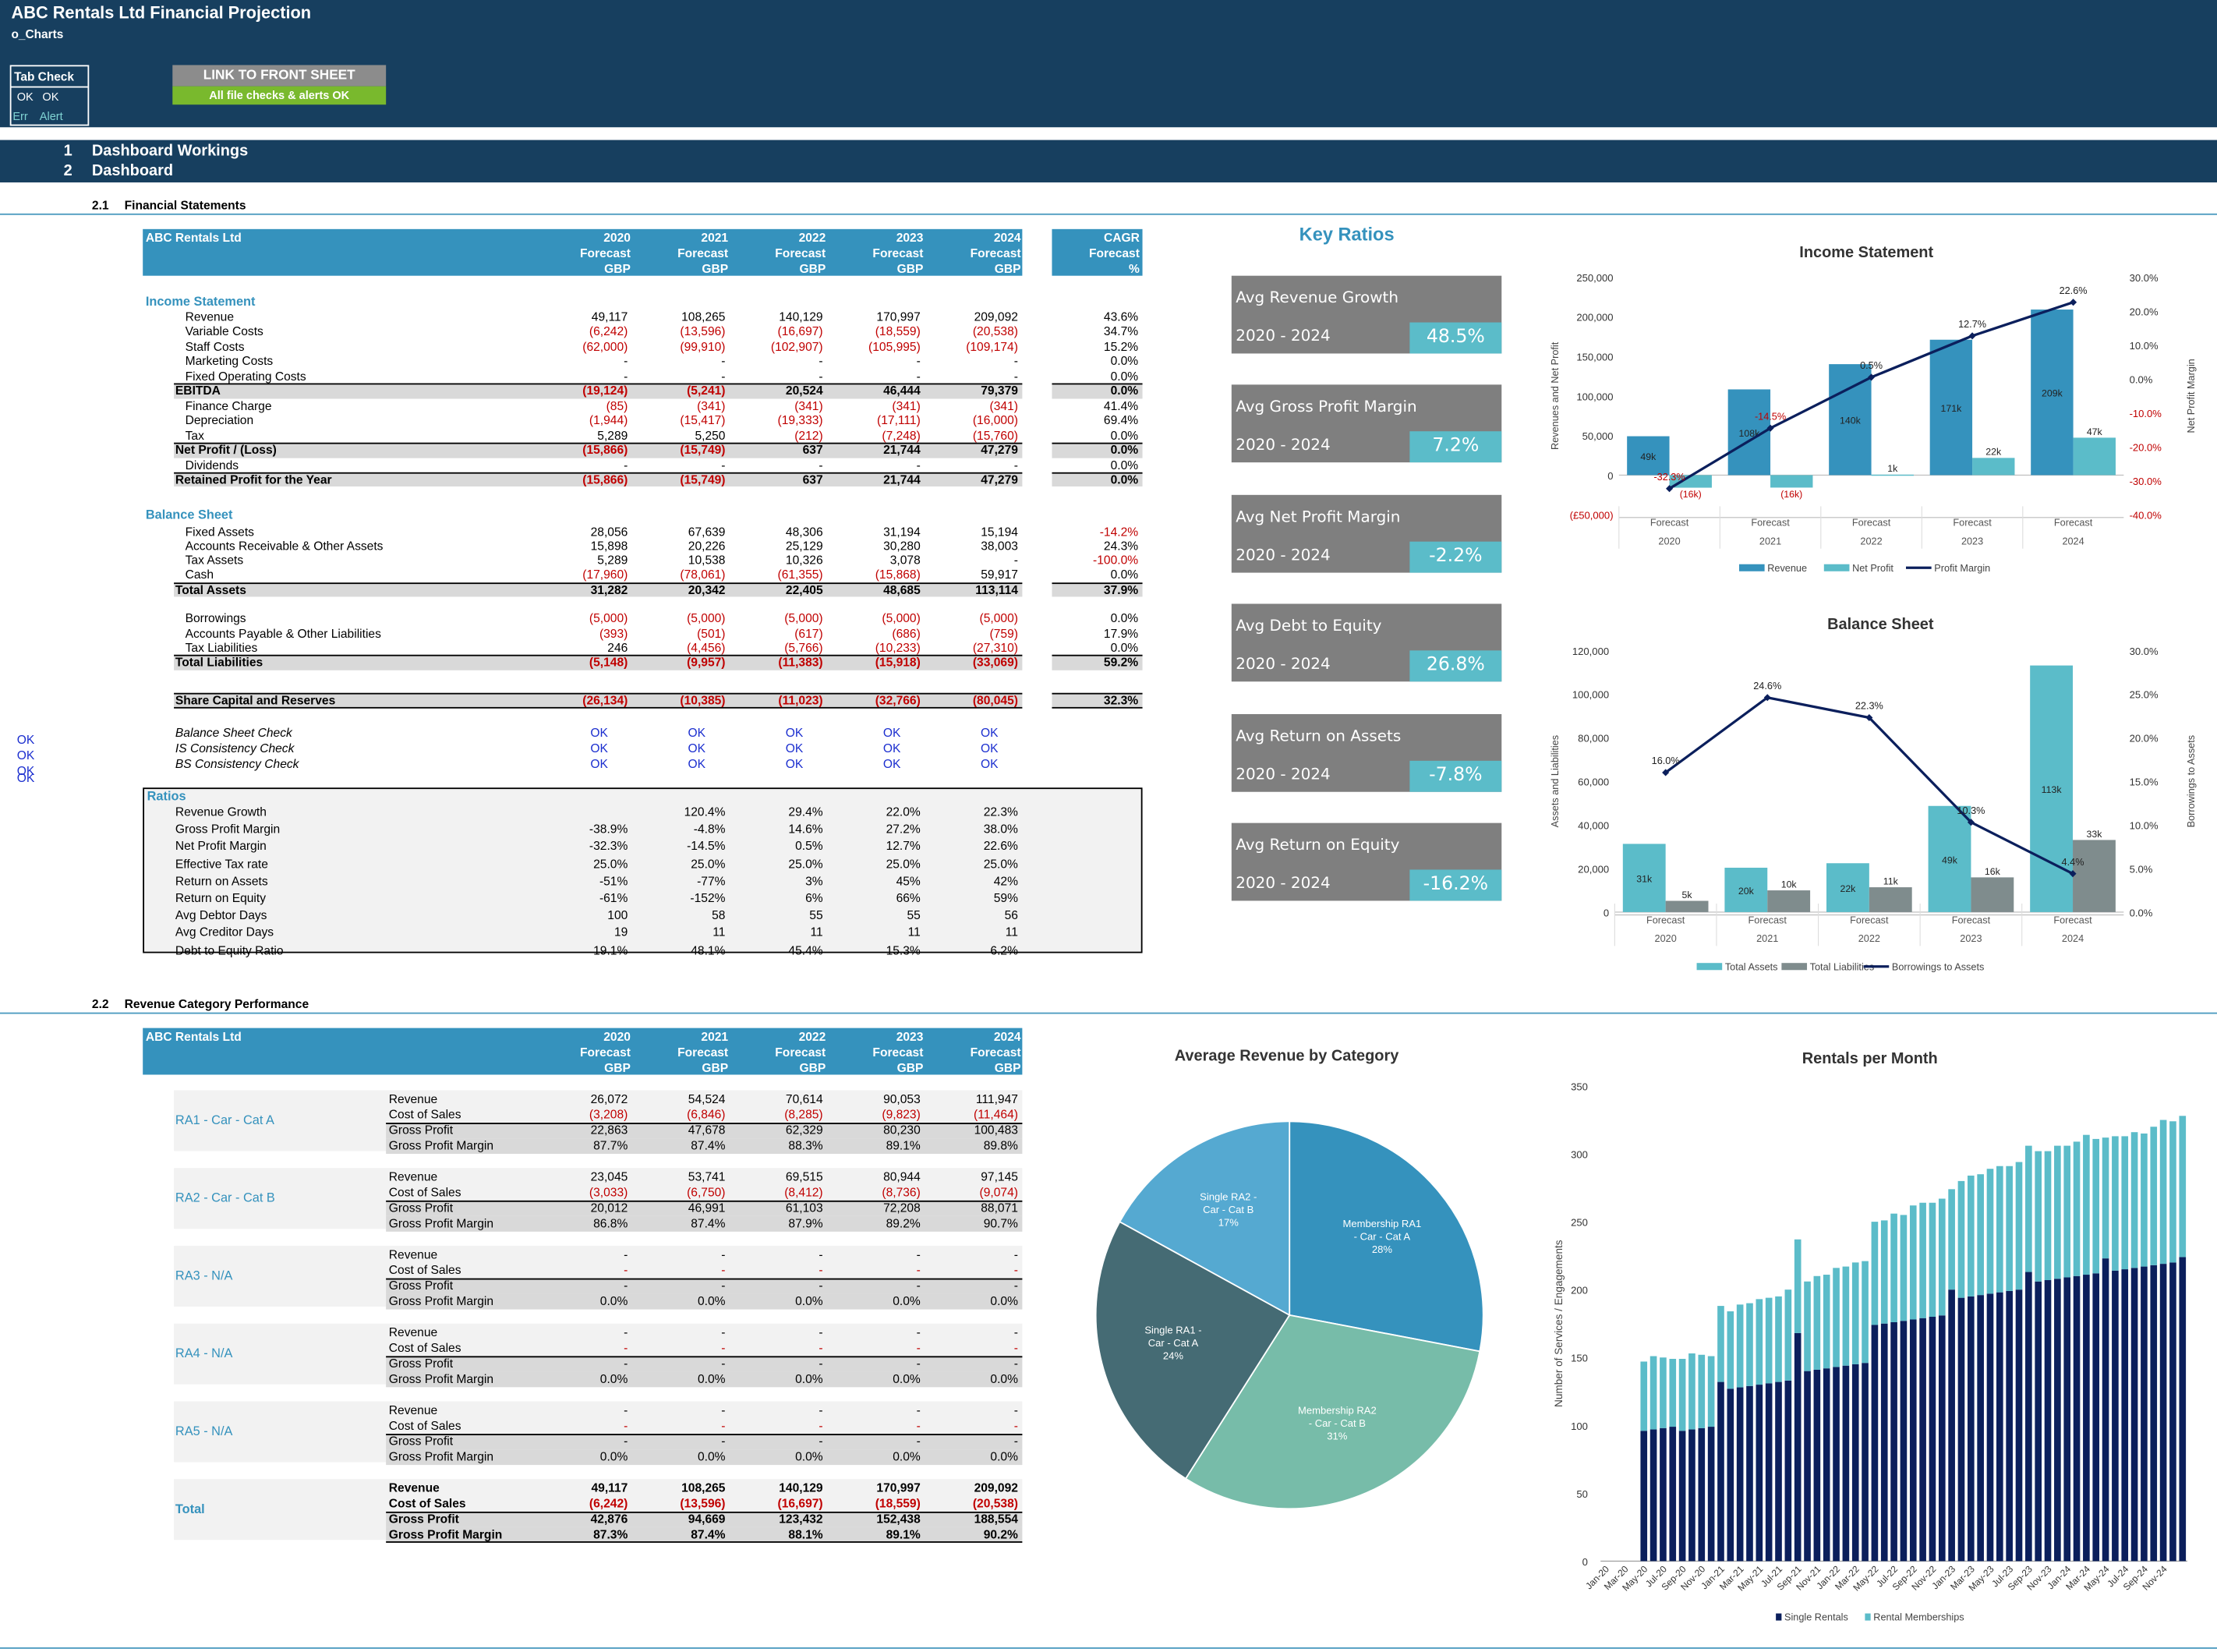  What do you see at coordinates (1366, 861) in the screenshot?
I see `key-ratio-card: Avg Return on Equity 2020 - 2024 -16.2%` at bounding box center [1366, 861].